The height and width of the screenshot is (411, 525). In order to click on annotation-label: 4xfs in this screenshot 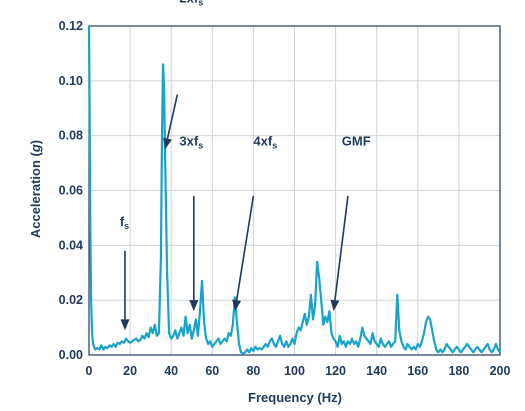, I will do `click(265, 141)`.